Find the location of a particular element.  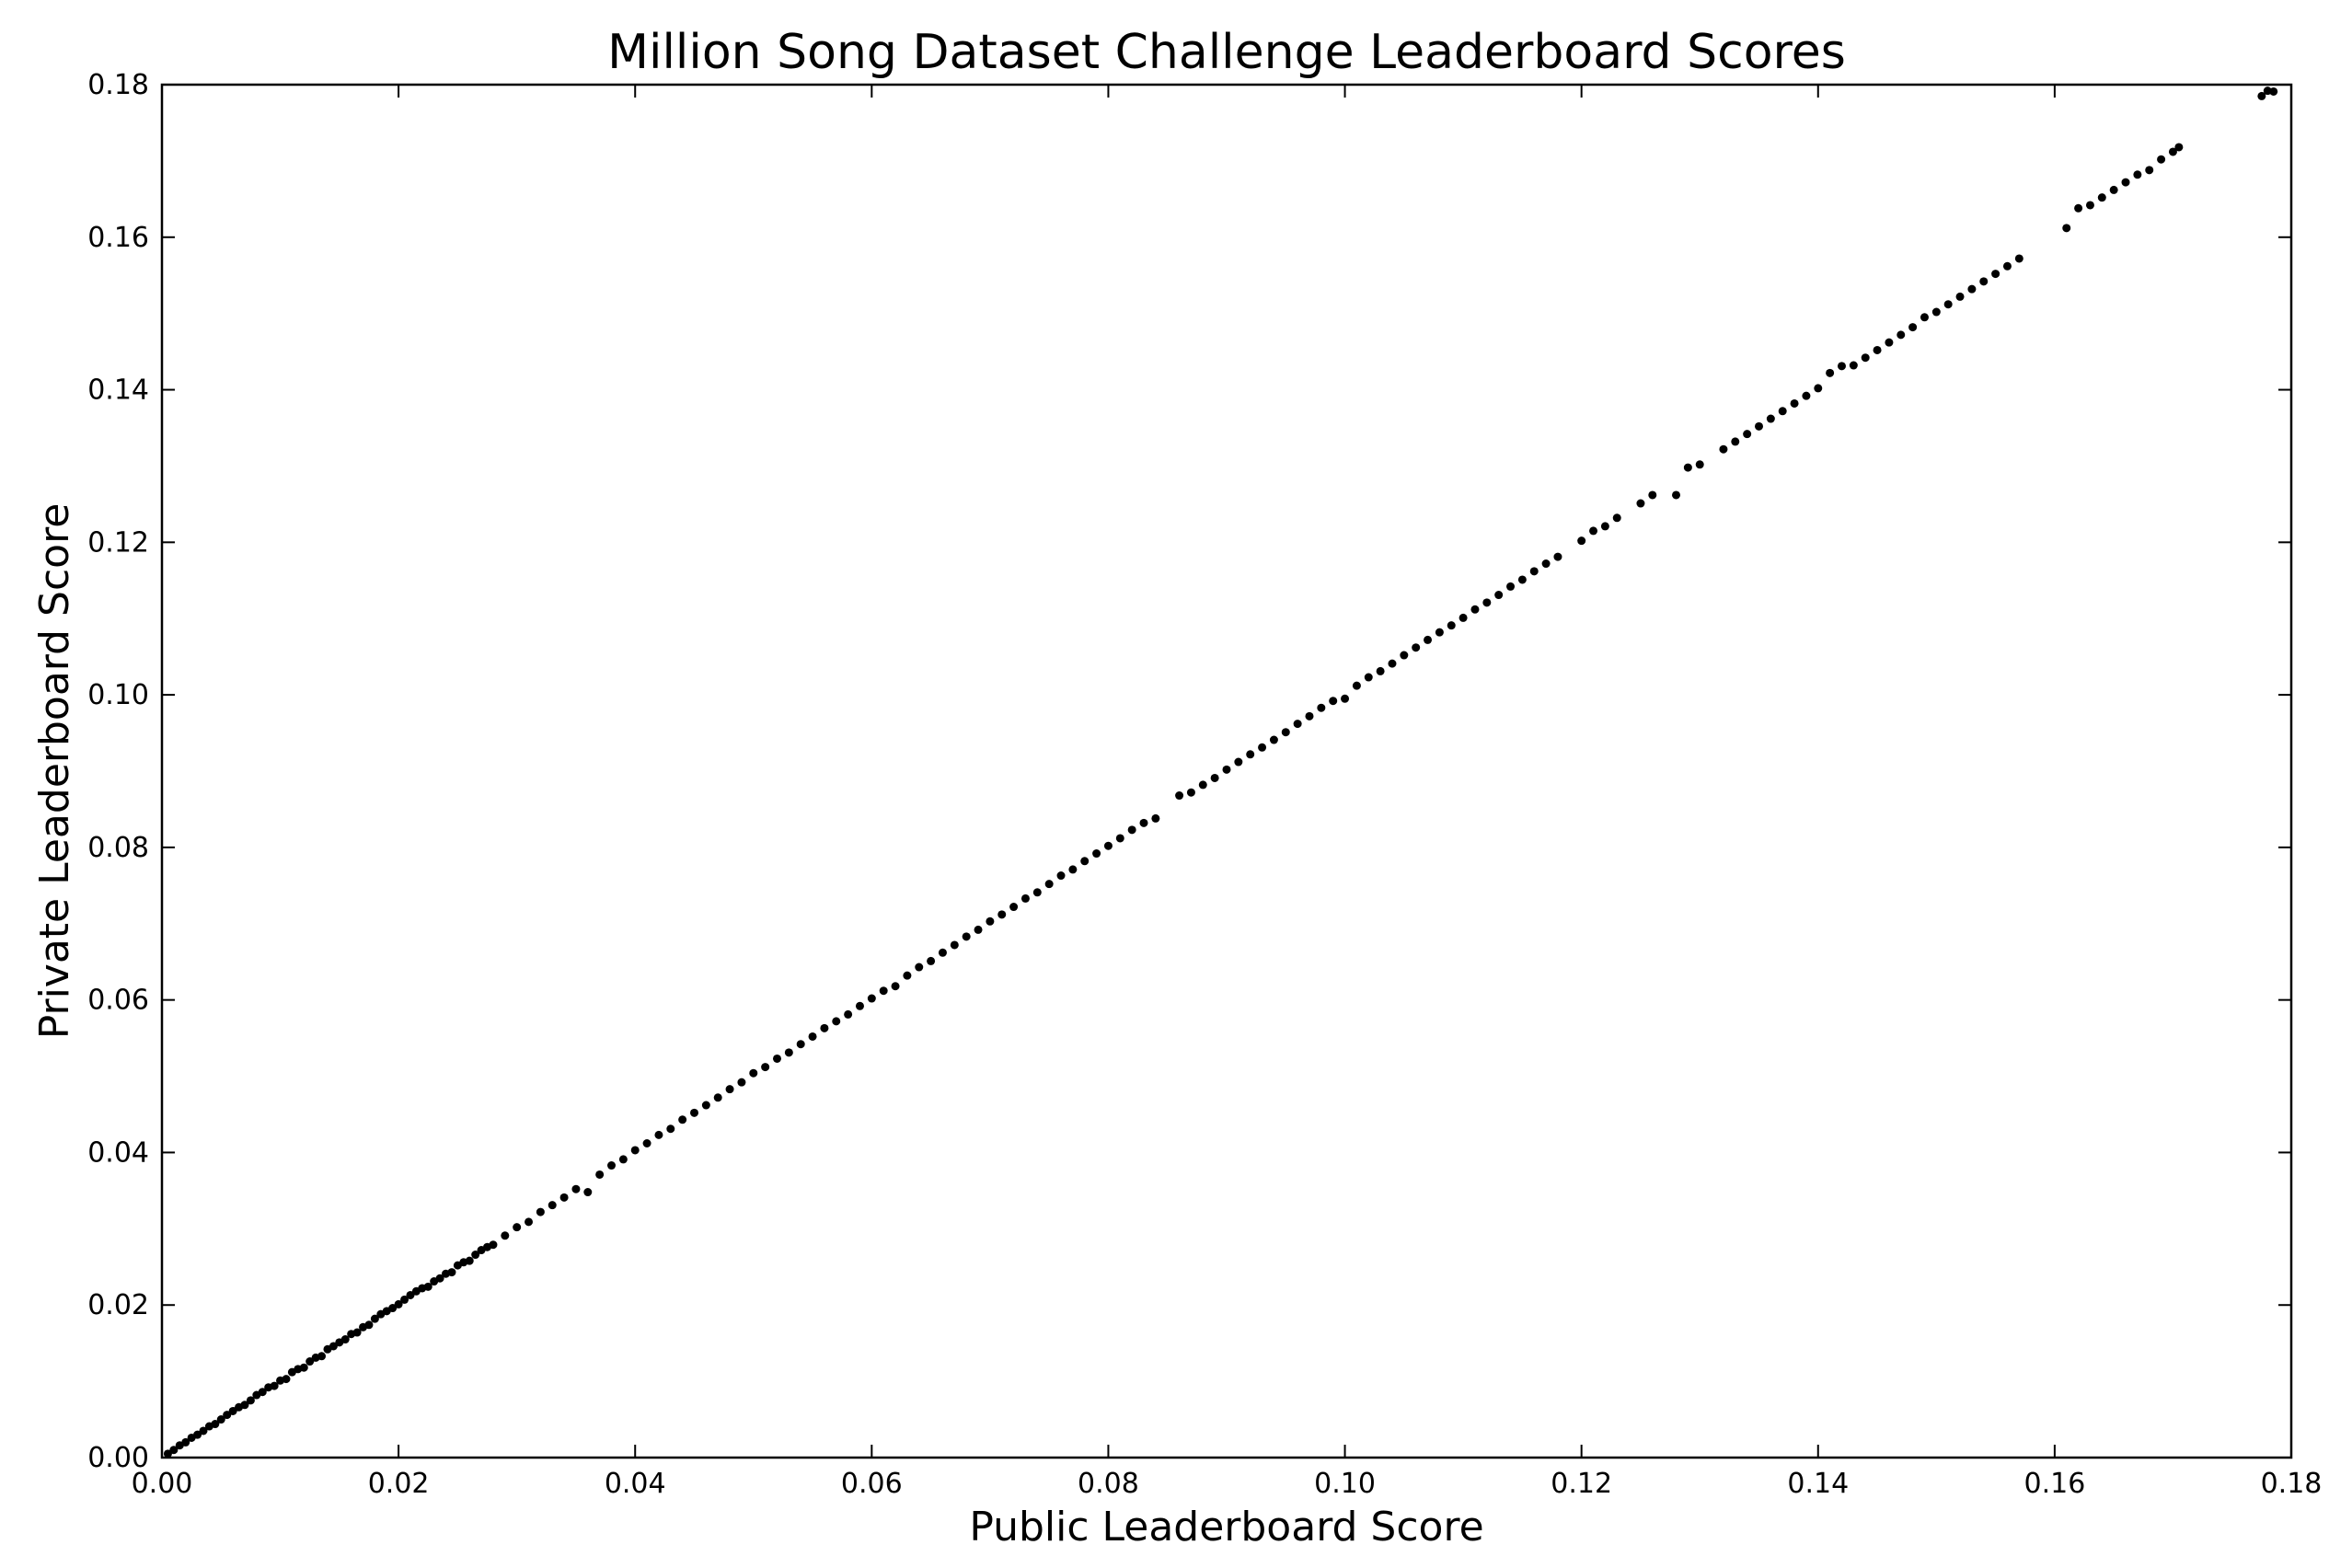

y-tick-label: 0.00 is located at coordinates (118, 1458).